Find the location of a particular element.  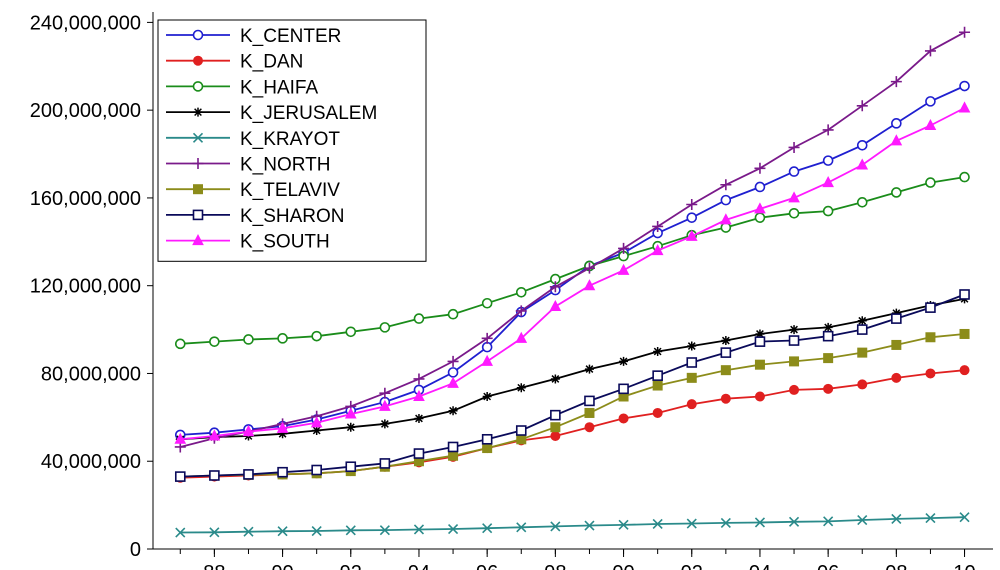

legend-item-k-haifa: K_HAIFA is located at coordinates (242, 87).